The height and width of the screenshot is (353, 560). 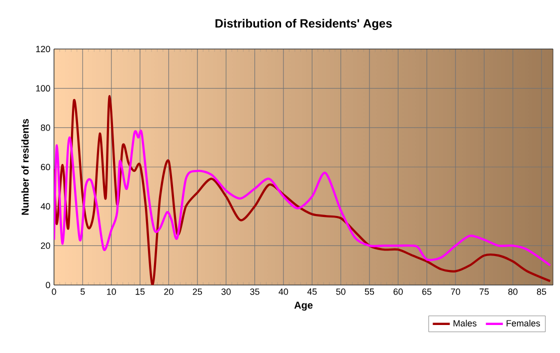 I want to click on x-tick-label: 50, so click(x=341, y=291).